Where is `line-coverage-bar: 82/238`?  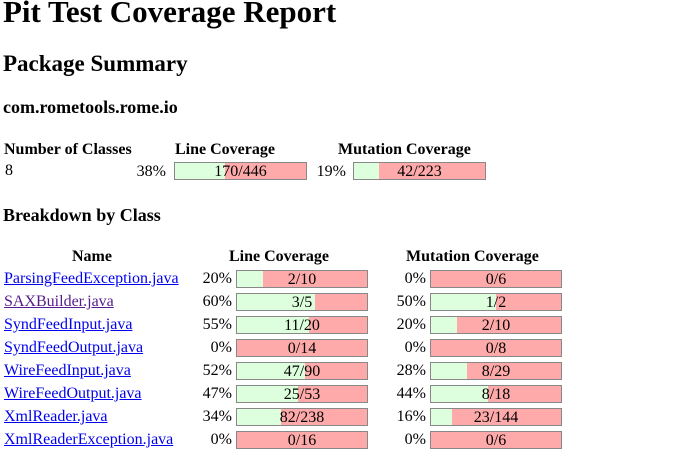 line-coverage-bar: 82/238 is located at coordinates (302, 417).